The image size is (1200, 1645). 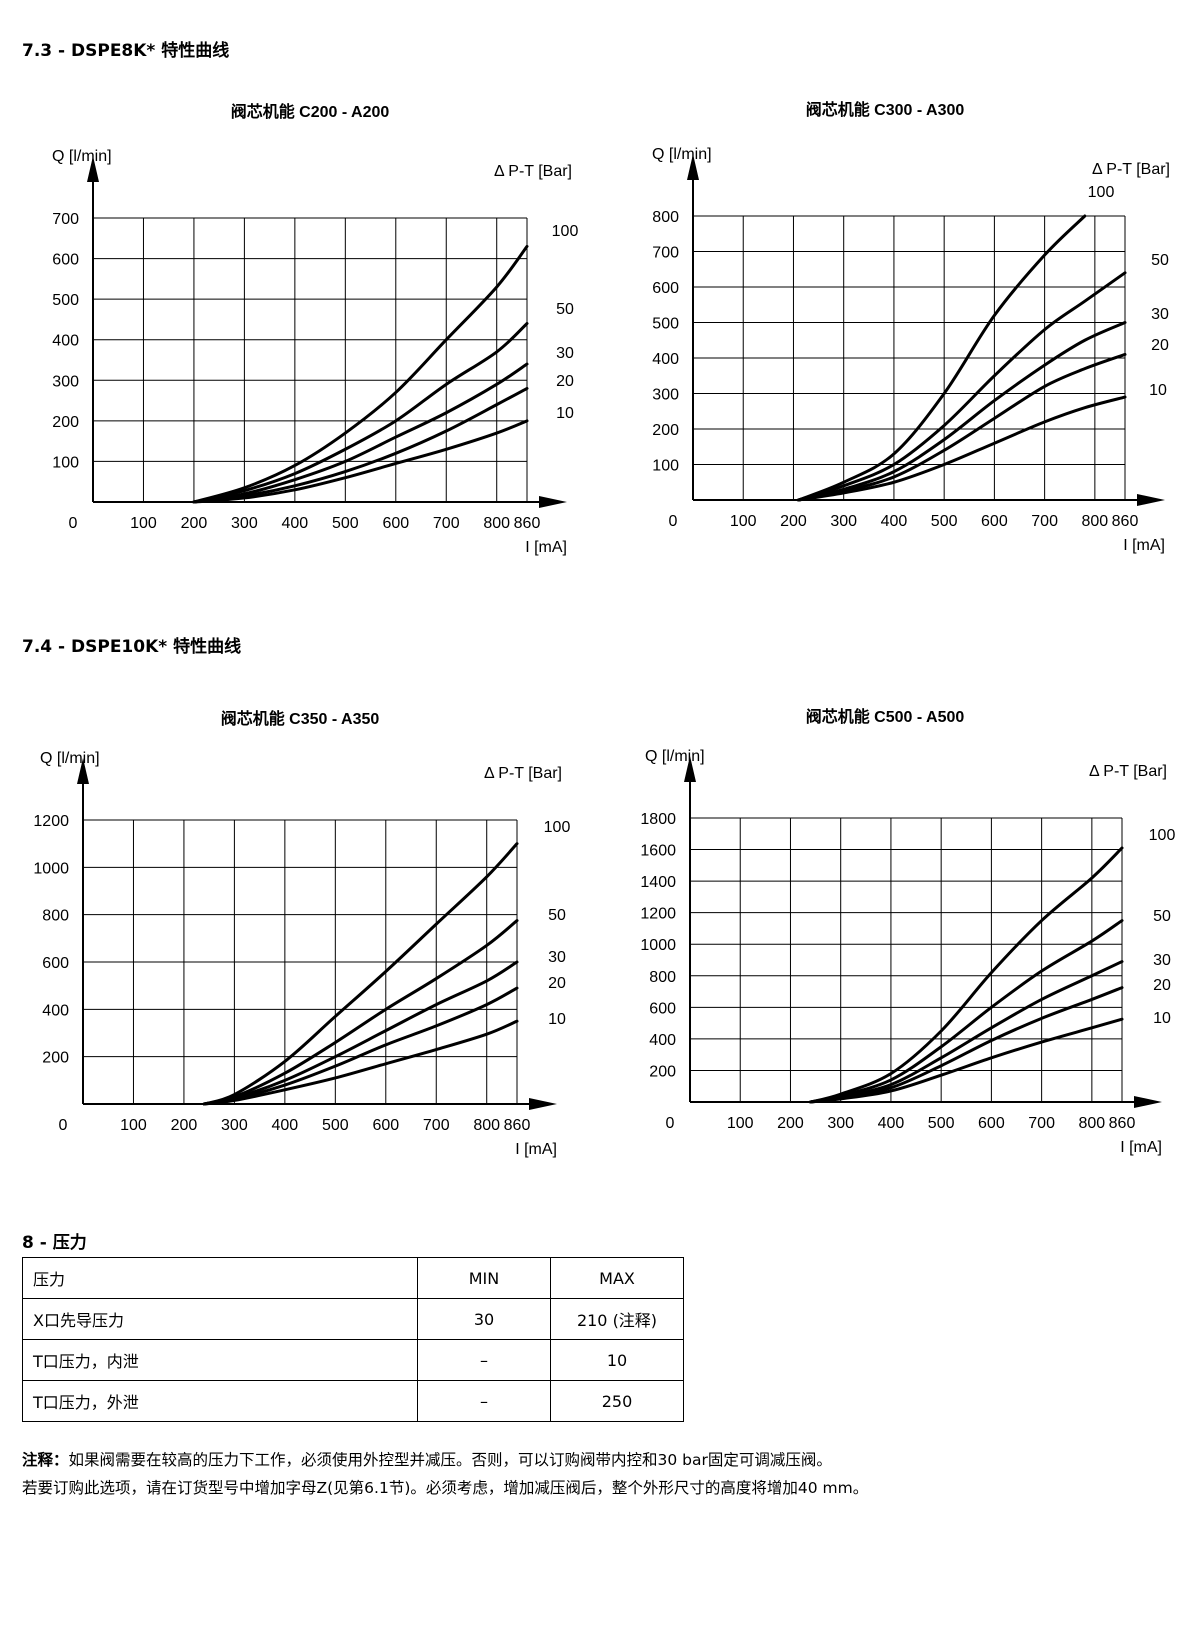 What do you see at coordinates (665, 253) in the screenshot?
I see `y-tick-label: 700` at bounding box center [665, 253].